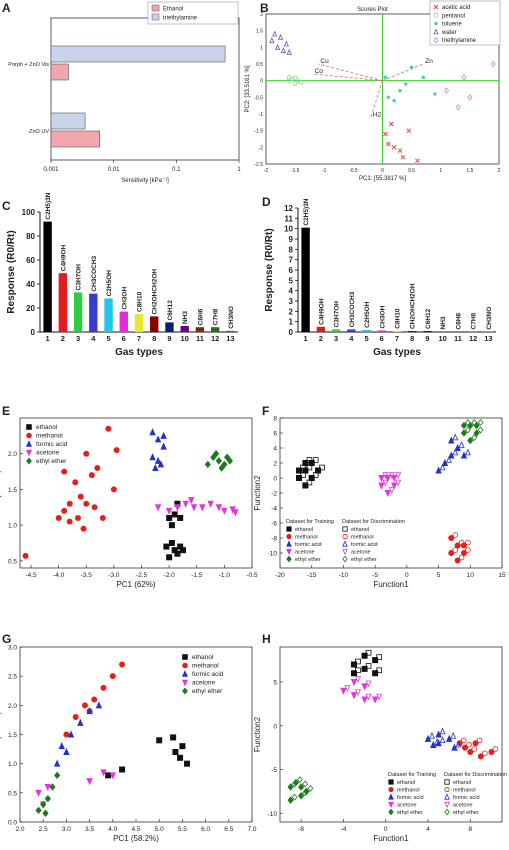 Image resolution: width=509 pixels, height=850 pixels. I want to click on panel-h-y-tick-label: -5, so click(274, 770).